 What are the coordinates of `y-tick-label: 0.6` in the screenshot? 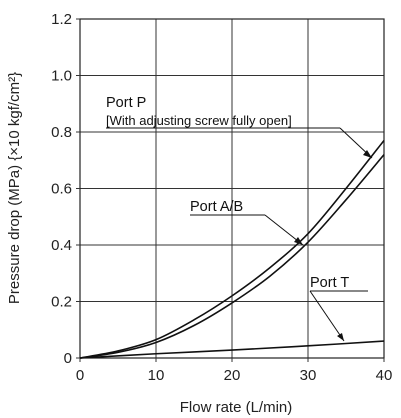 It's located at (61, 189).